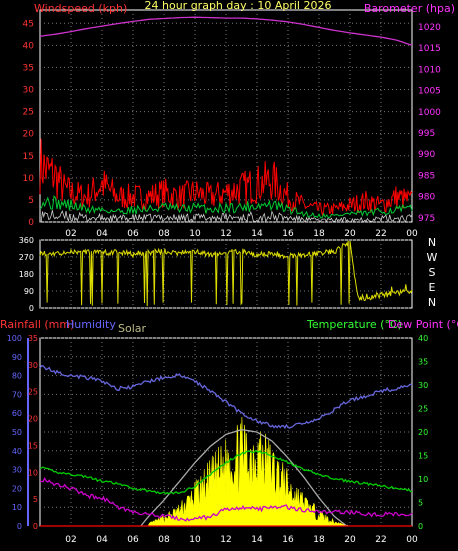  I want to click on wind-direction-line, so click(226, 273).